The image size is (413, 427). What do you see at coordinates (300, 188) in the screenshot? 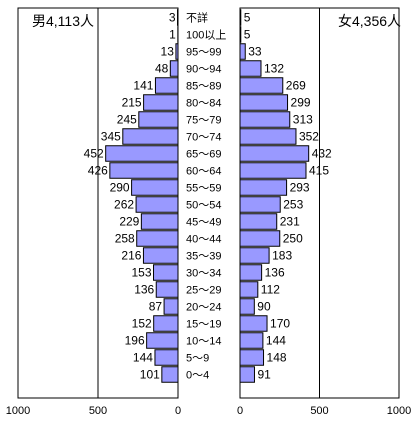
I see `female-value-label: 293` at bounding box center [300, 188].